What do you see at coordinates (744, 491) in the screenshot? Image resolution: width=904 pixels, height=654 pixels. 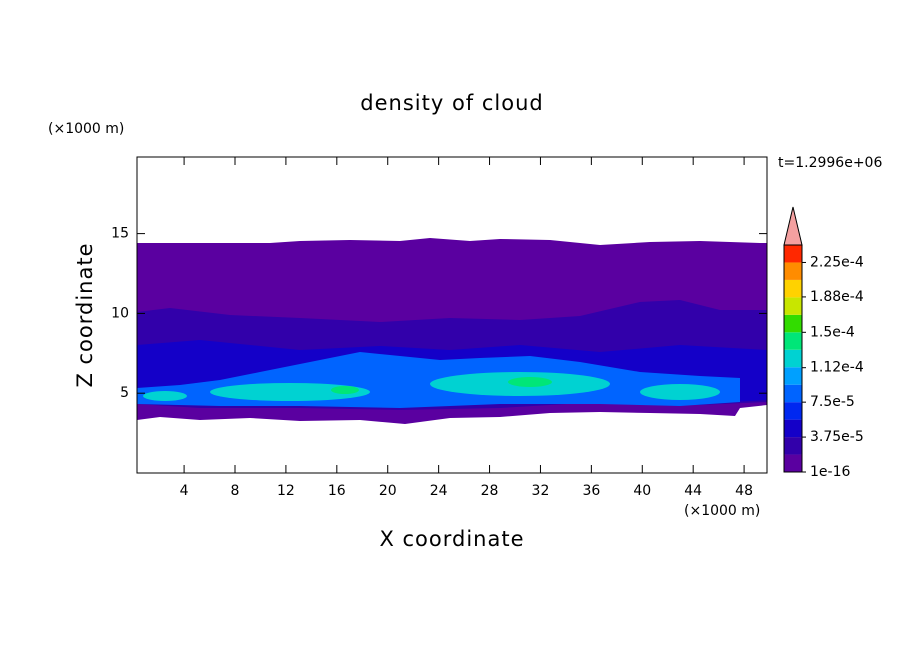 I see `x-tick-label: 48` at bounding box center [744, 491].